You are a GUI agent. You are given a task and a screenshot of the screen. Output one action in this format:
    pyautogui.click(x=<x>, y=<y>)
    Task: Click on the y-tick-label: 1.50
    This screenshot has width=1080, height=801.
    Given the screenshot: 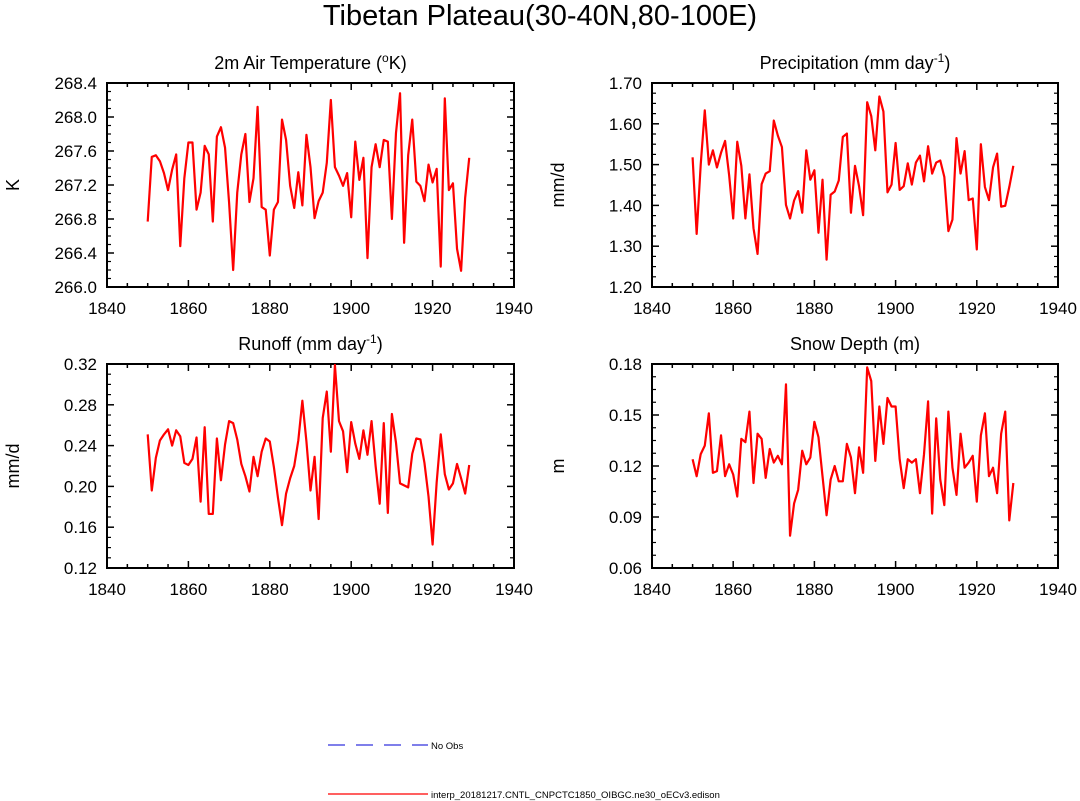 What is the action you would take?
    pyautogui.click(x=625, y=165)
    